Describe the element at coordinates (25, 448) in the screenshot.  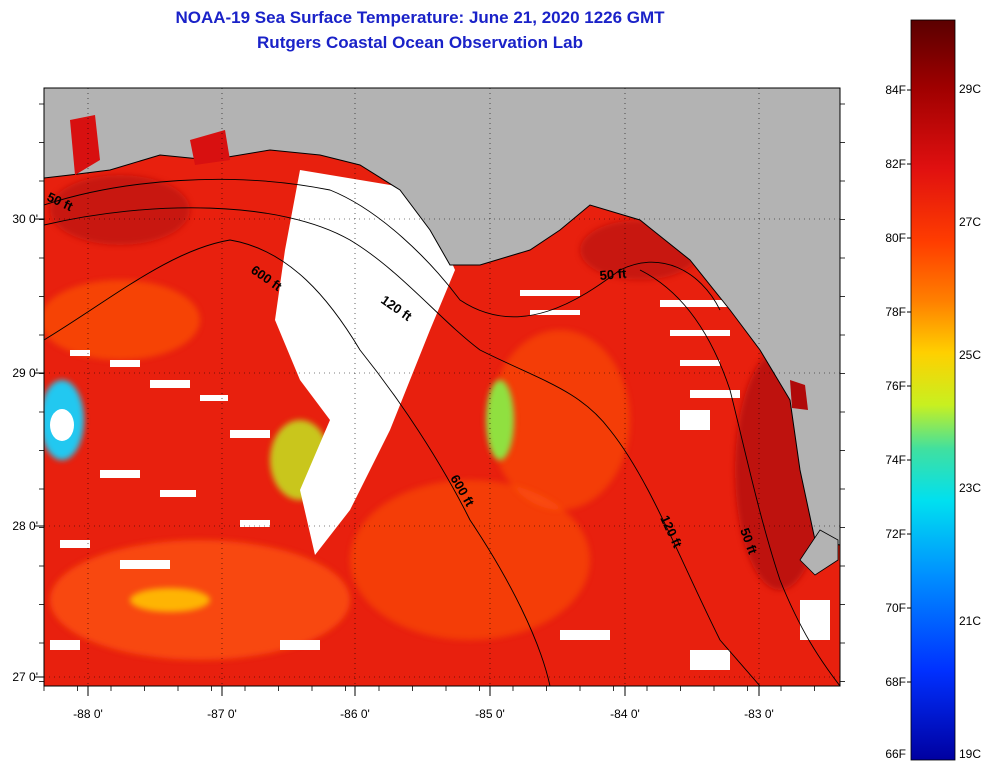
I see `lat-axis-labels: 30 0' 29 0' 28 0' 27 0'` at that location.